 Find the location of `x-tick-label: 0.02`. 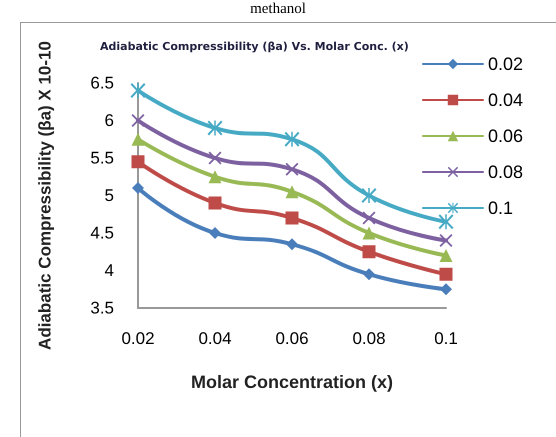

x-tick-label: 0.02 is located at coordinates (138, 338).